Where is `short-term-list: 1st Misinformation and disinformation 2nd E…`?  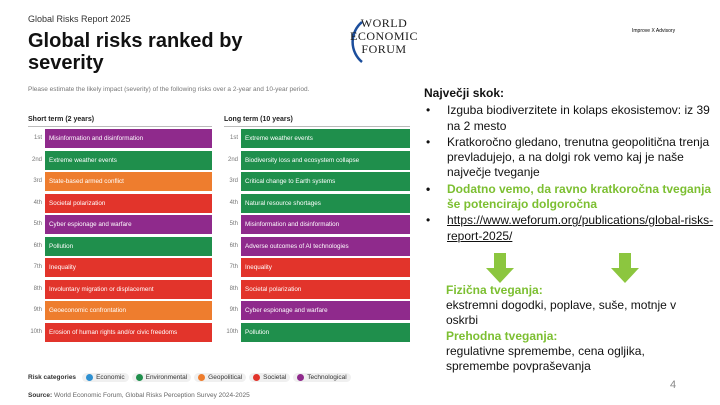
short-term-list: 1st Misinformation and disinformation 2nd E… is located at coordinates (120, 236).